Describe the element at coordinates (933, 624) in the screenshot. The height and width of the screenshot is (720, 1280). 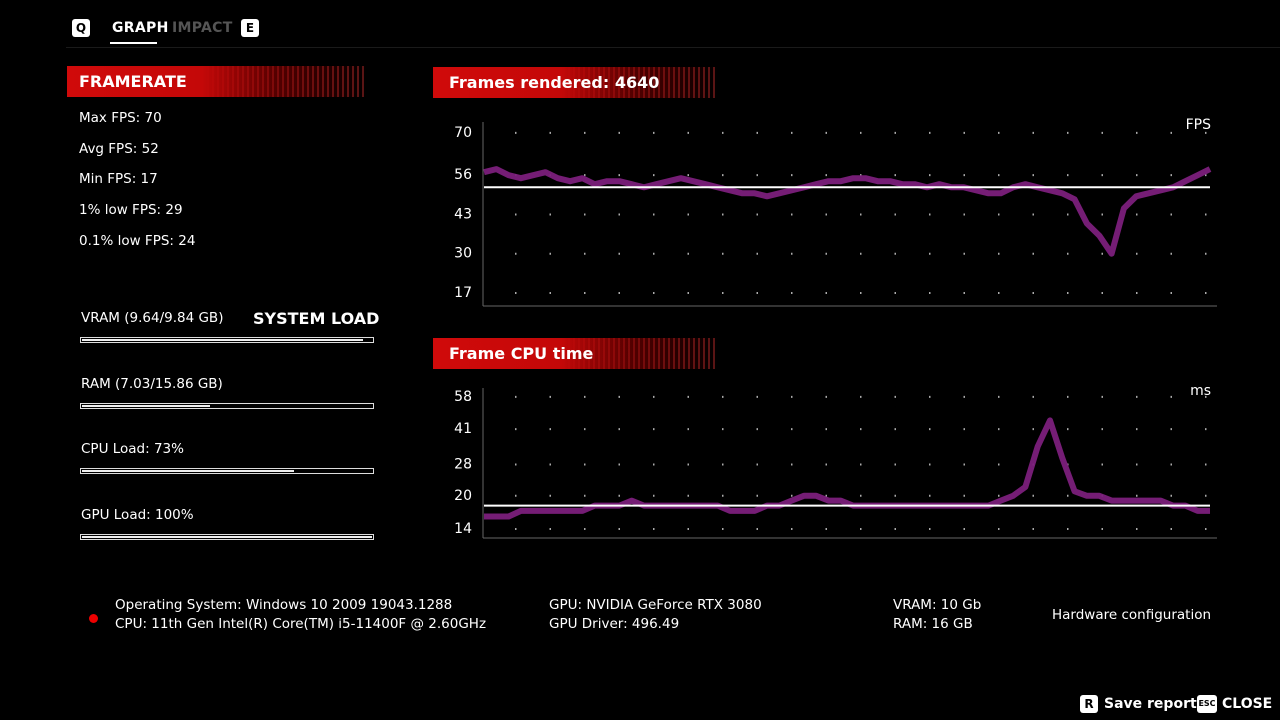
I see `hw-text: RAM: 16 GB` at that location.